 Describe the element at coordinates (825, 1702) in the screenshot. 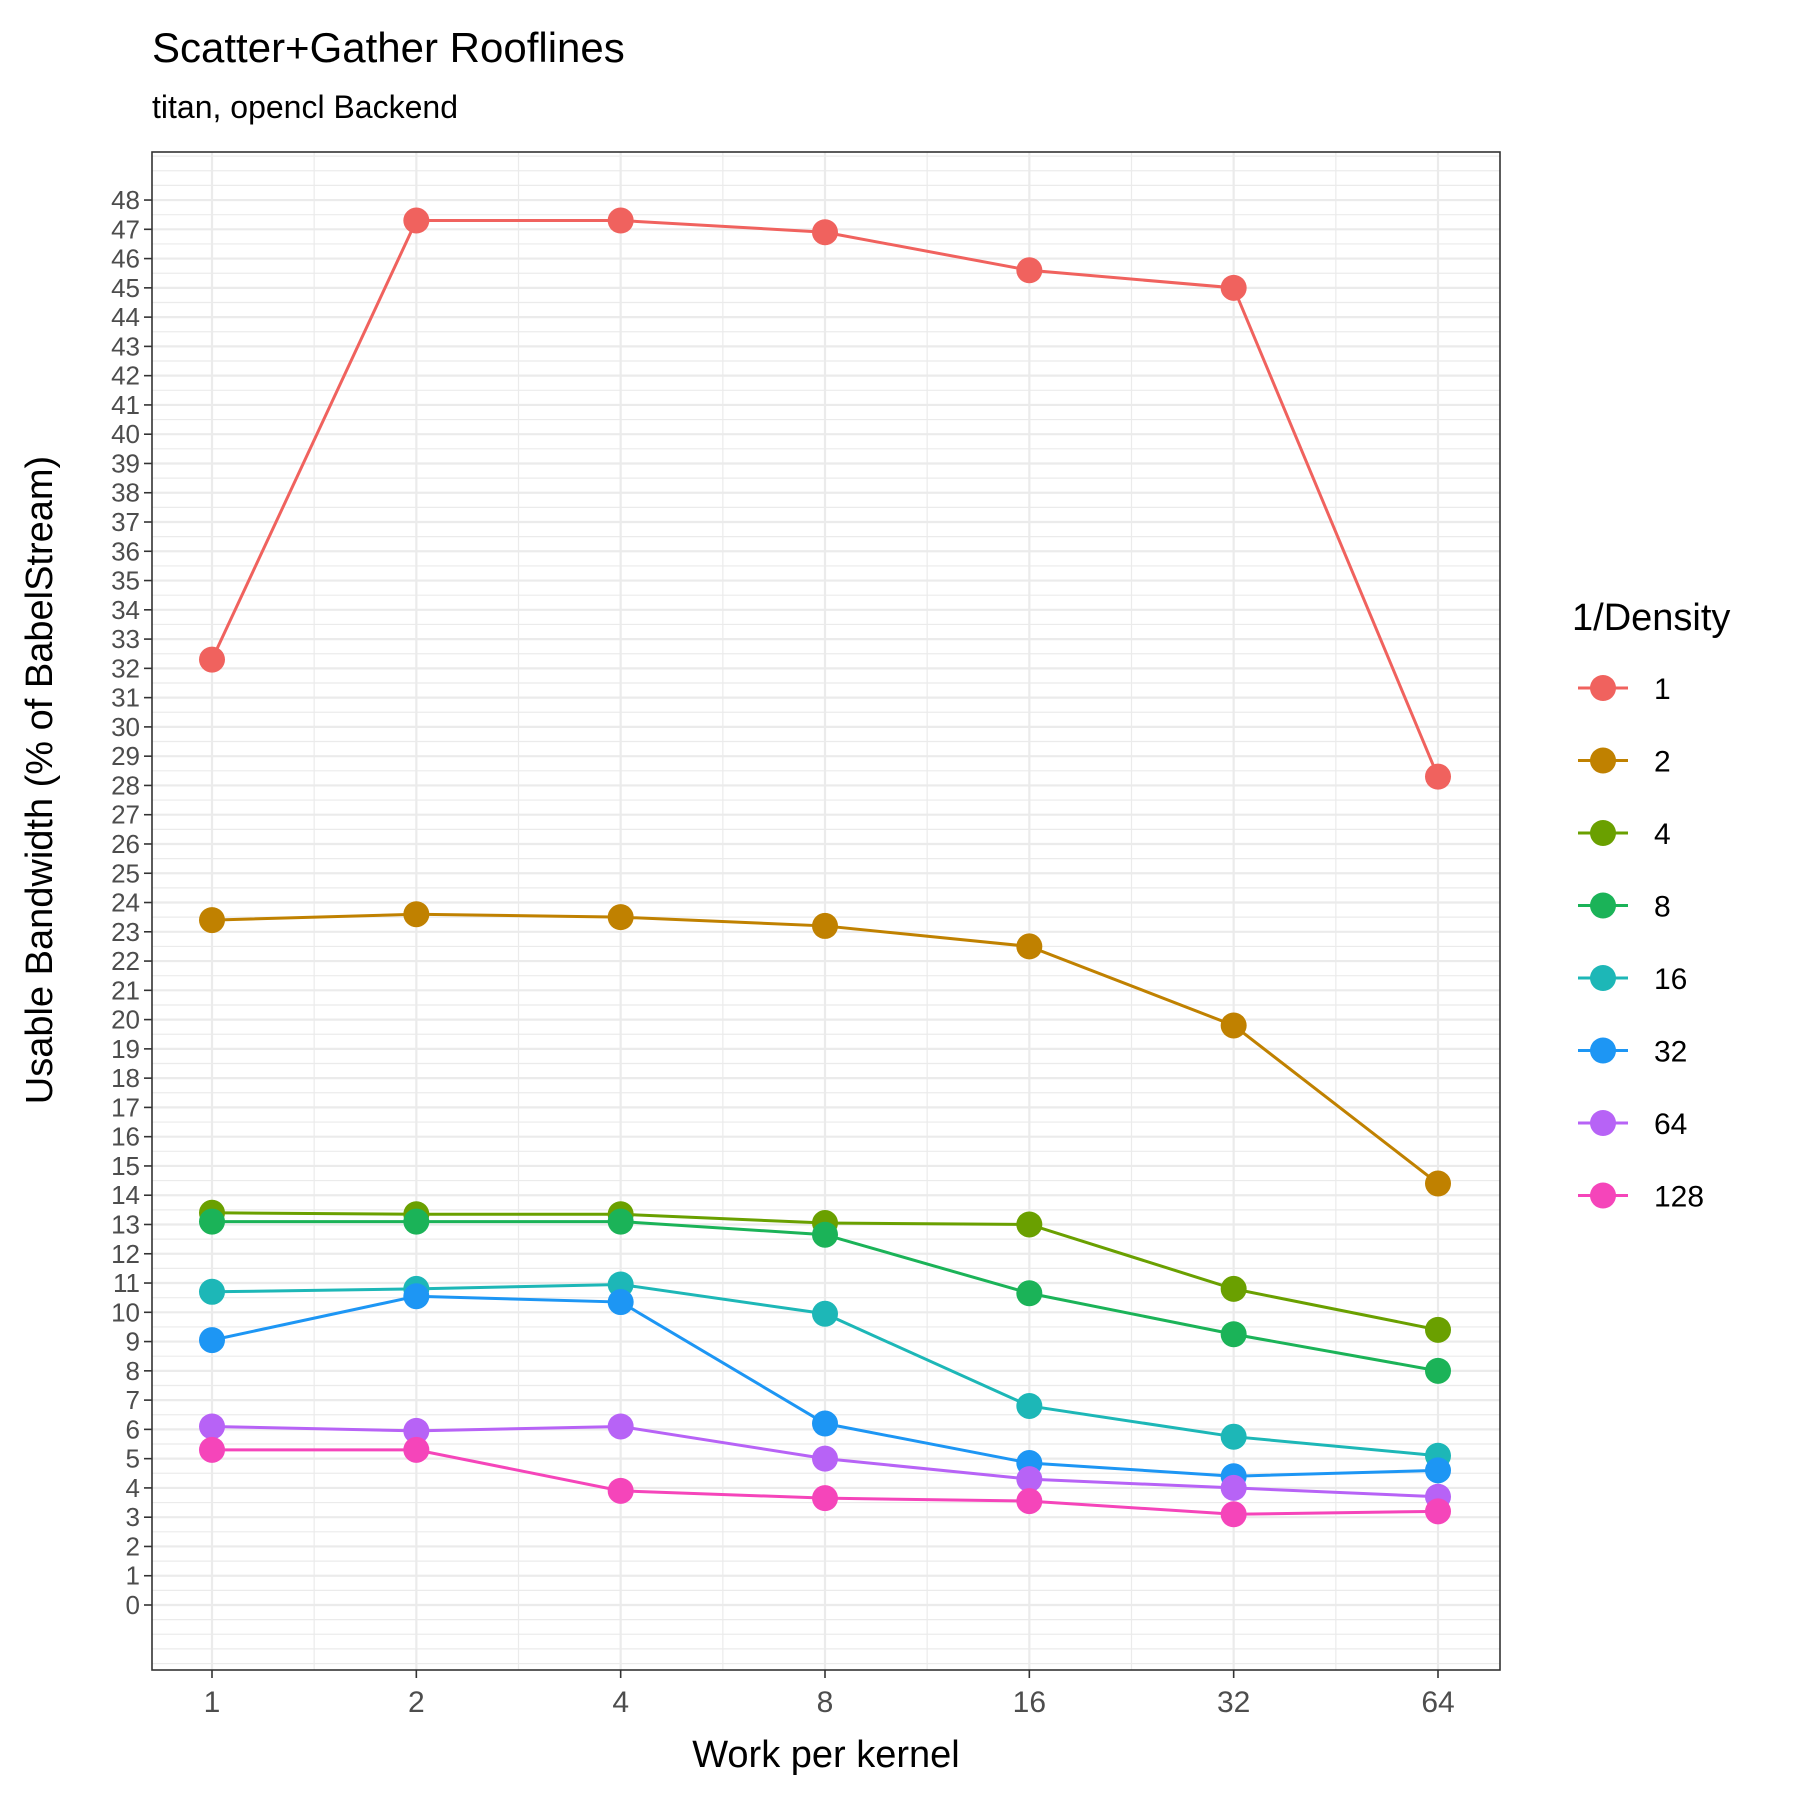

I see `x-tick-label: 8` at that location.